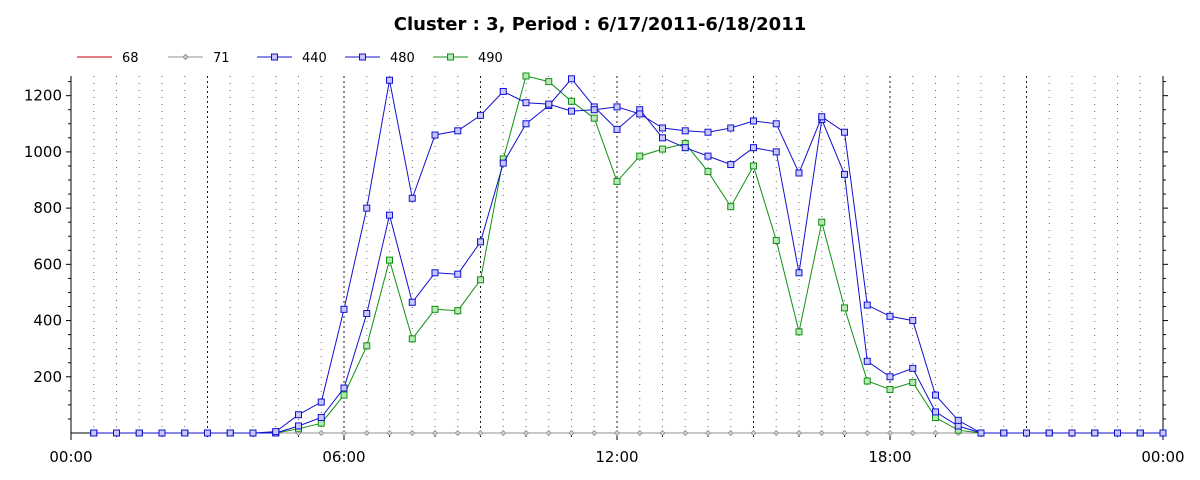 The width and height of the screenshot is (1200, 480). Describe the element at coordinates (221, 58) in the screenshot. I see `legend-label: 71` at that location.